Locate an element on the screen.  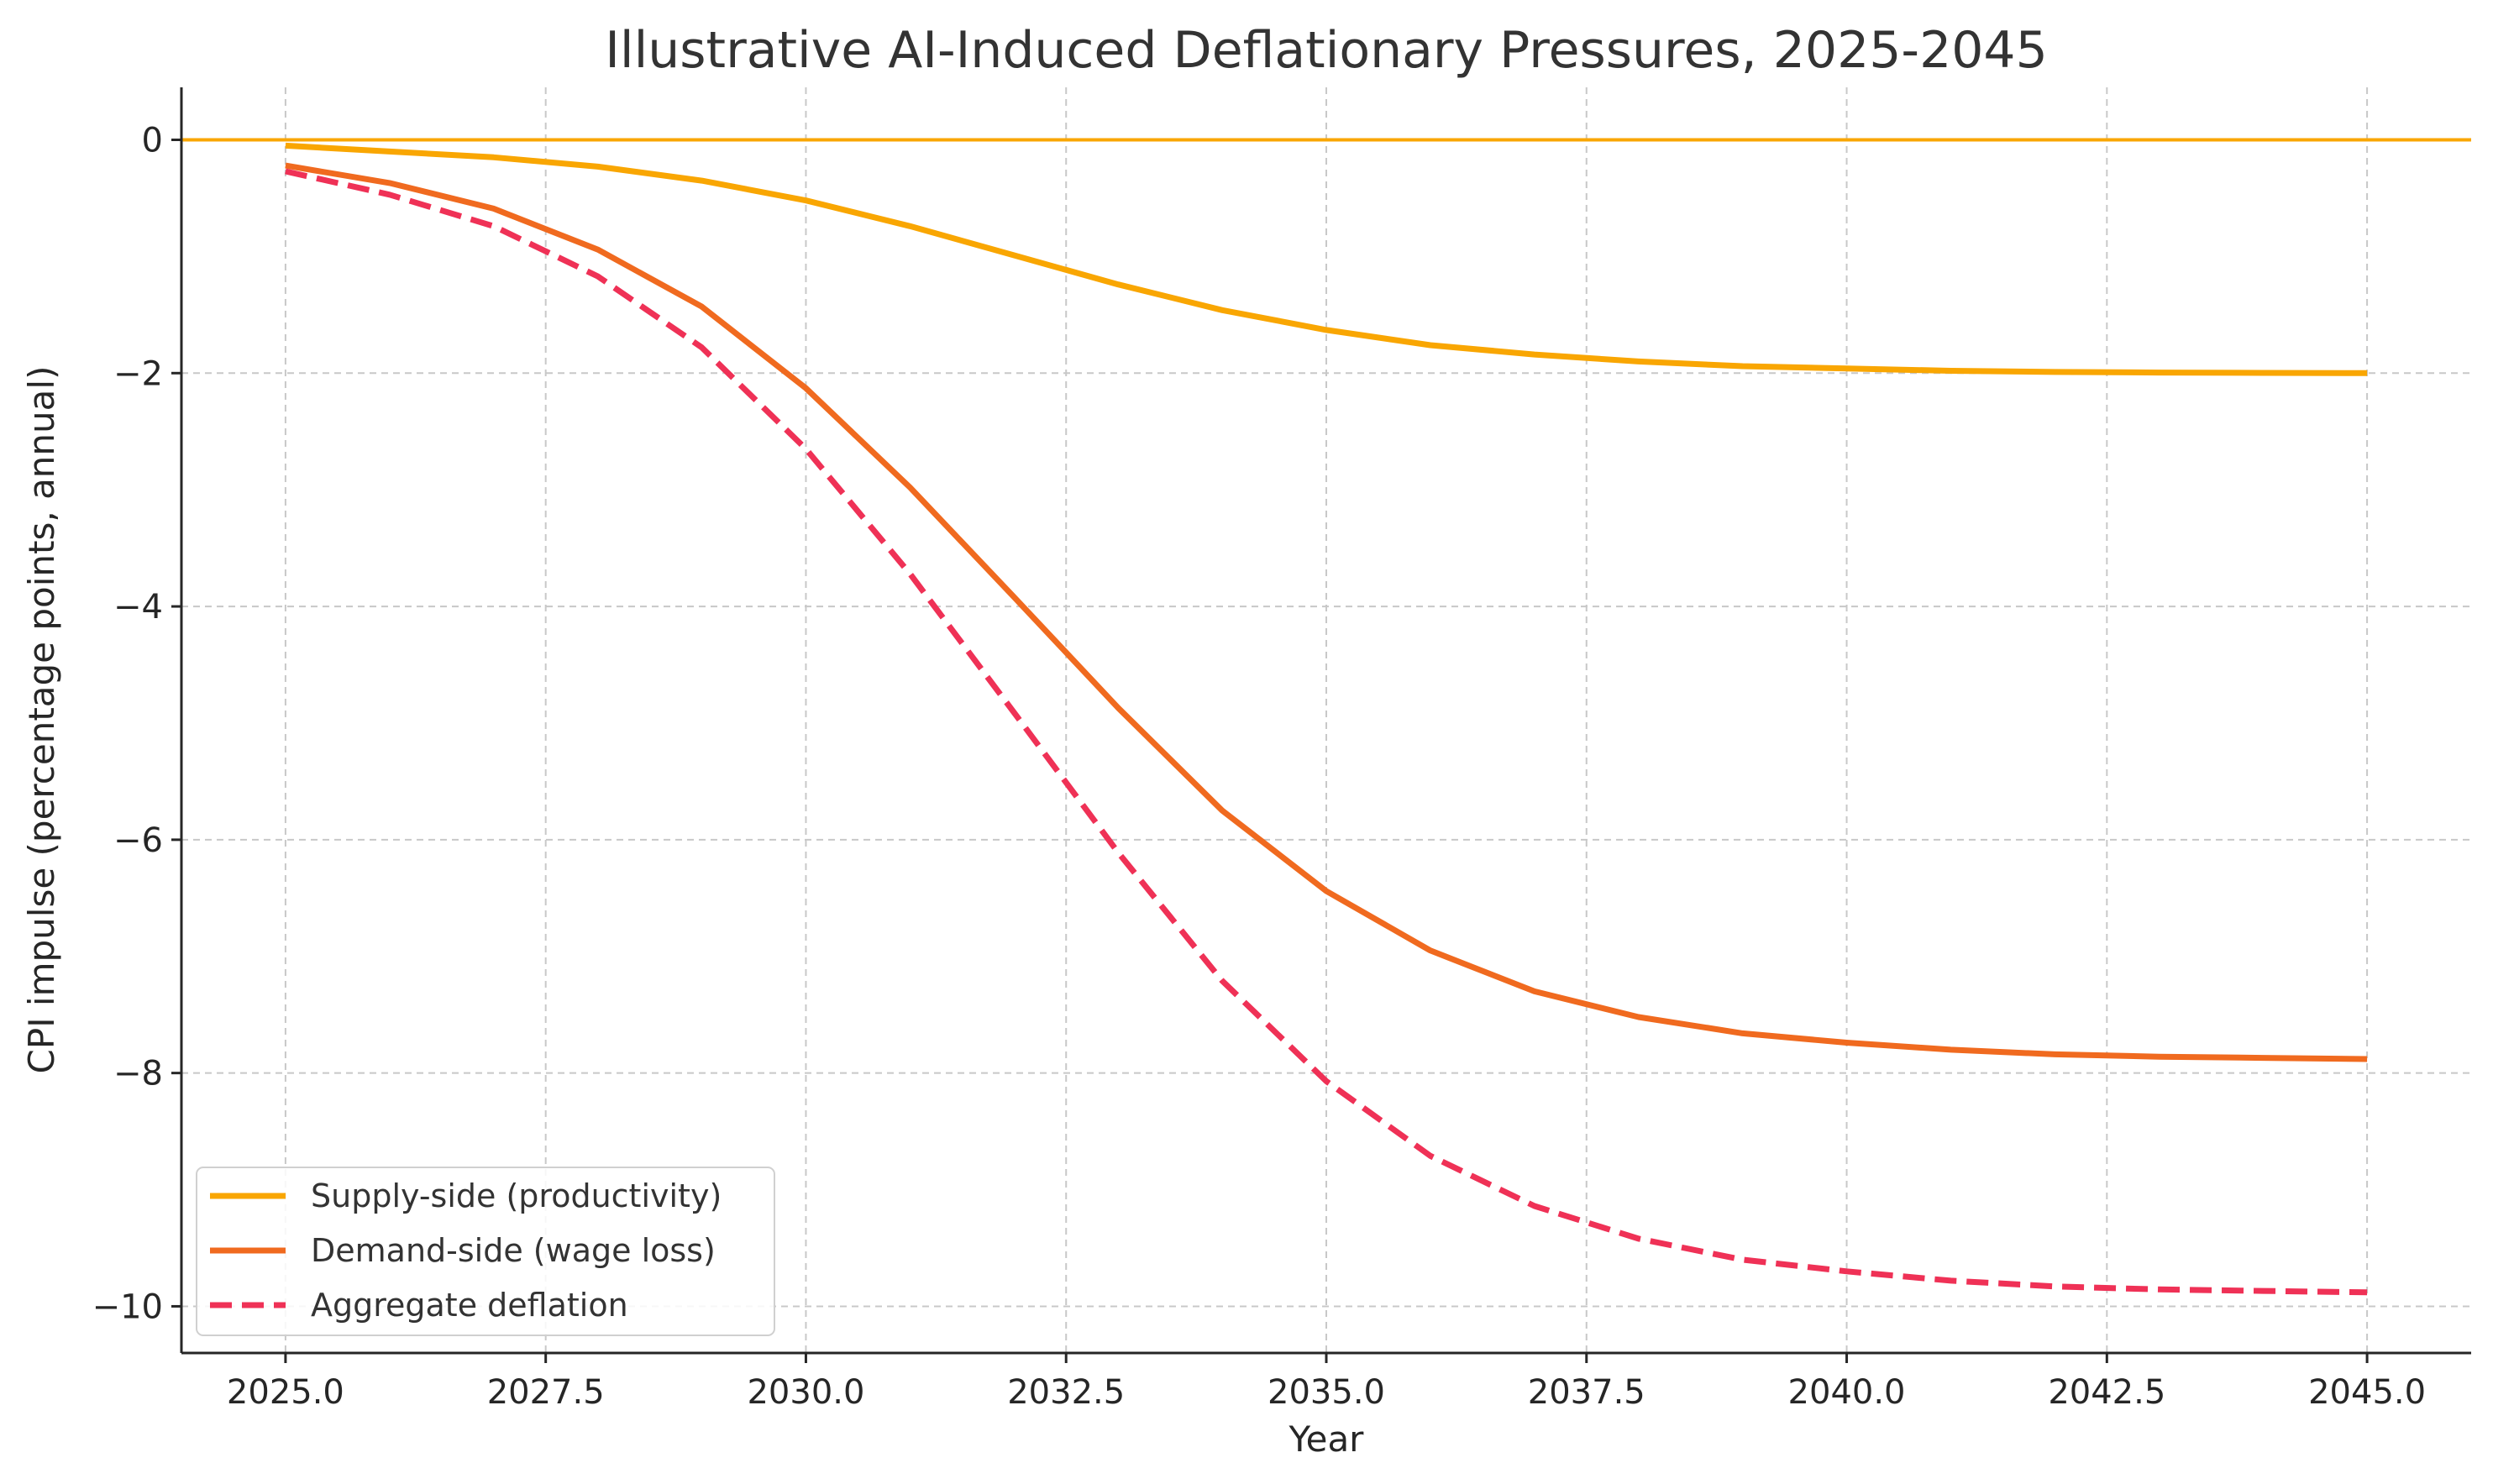
y-tick-label-1: −2 is located at coordinates (138, 374).